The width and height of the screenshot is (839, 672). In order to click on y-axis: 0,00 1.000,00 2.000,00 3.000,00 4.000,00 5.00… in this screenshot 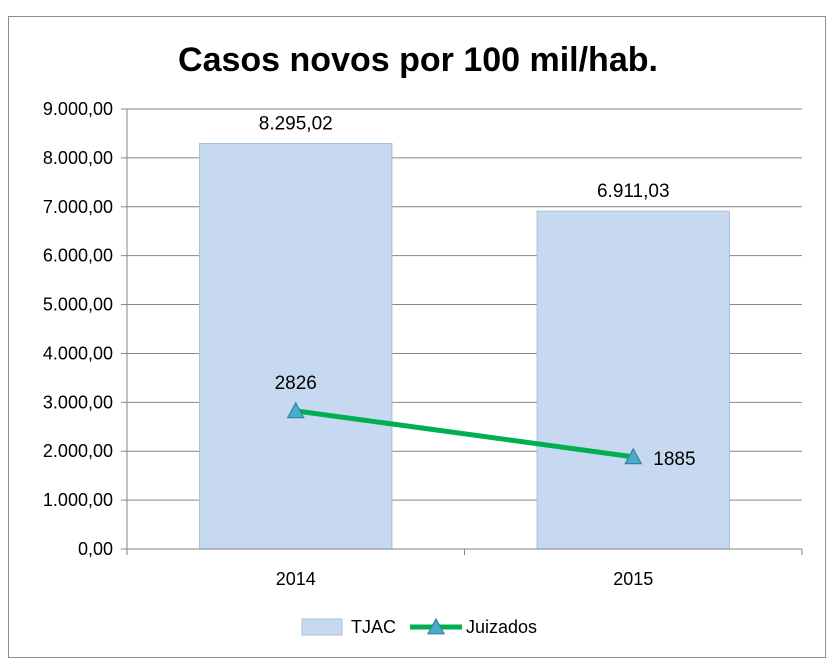, I will do `click(85, 329)`.